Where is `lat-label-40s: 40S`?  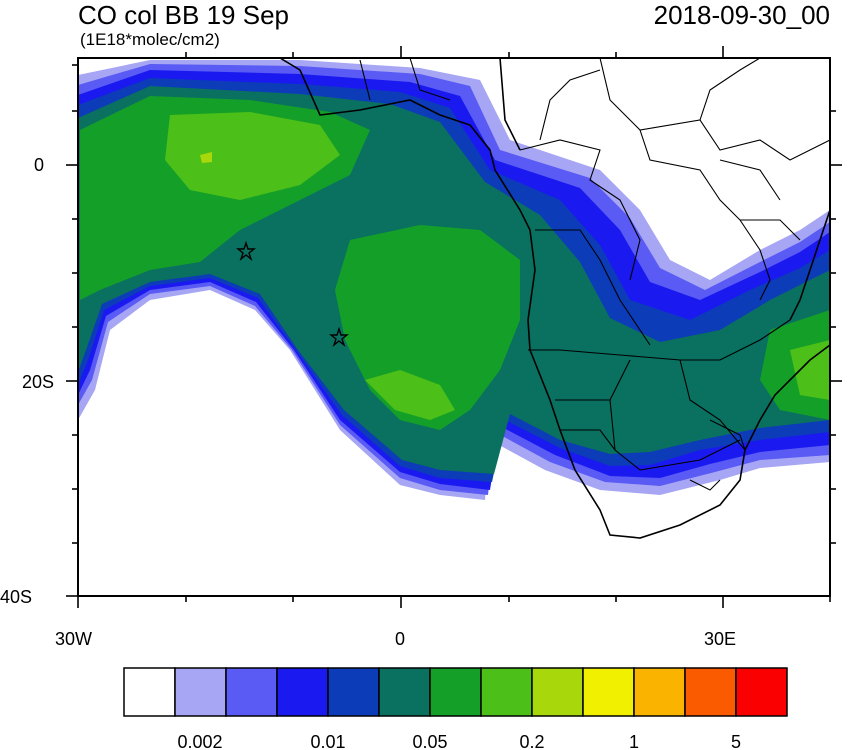 lat-label-40s: 40S is located at coordinates (16, 597).